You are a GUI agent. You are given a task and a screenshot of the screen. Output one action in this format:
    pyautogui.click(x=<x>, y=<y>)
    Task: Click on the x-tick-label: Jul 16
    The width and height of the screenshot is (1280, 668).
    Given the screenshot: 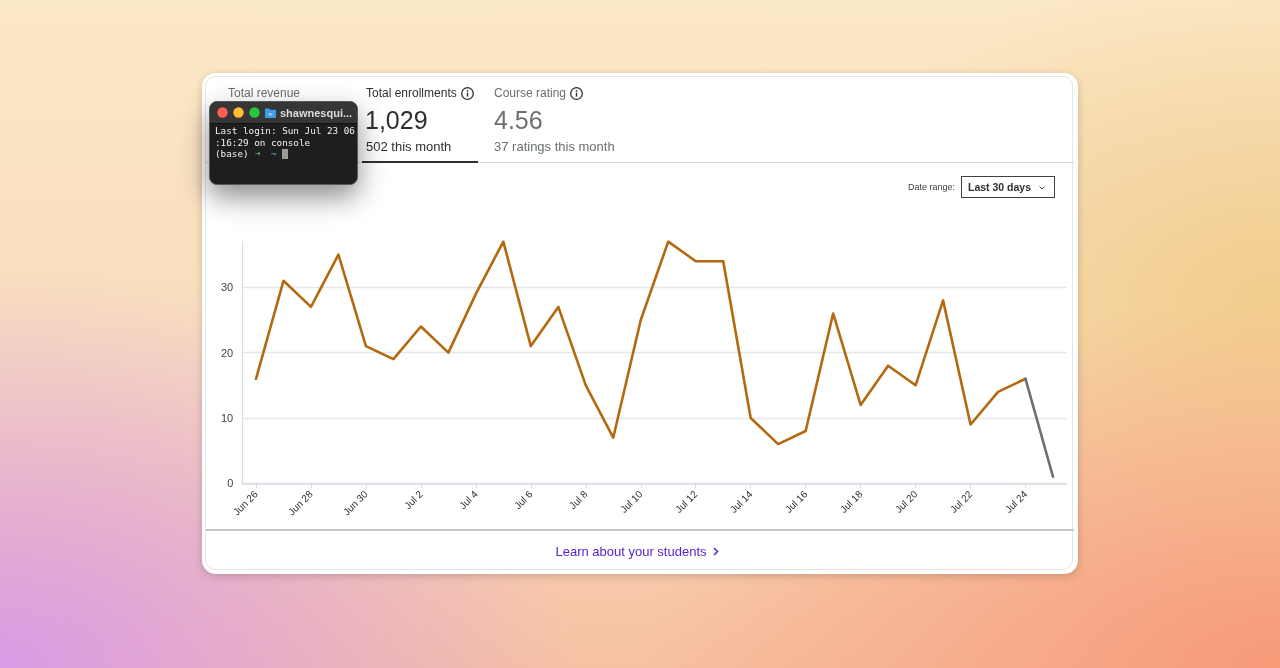 What is the action you would take?
    pyautogui.click(x=796, y=502)
    